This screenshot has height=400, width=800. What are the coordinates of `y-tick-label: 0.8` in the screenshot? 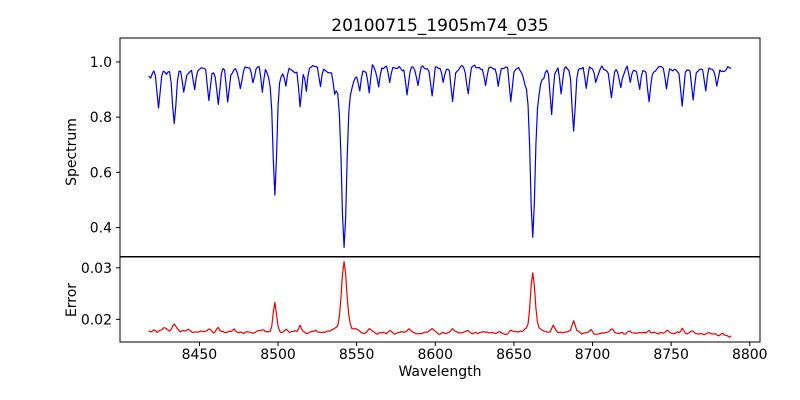 It's located at (101, 118).